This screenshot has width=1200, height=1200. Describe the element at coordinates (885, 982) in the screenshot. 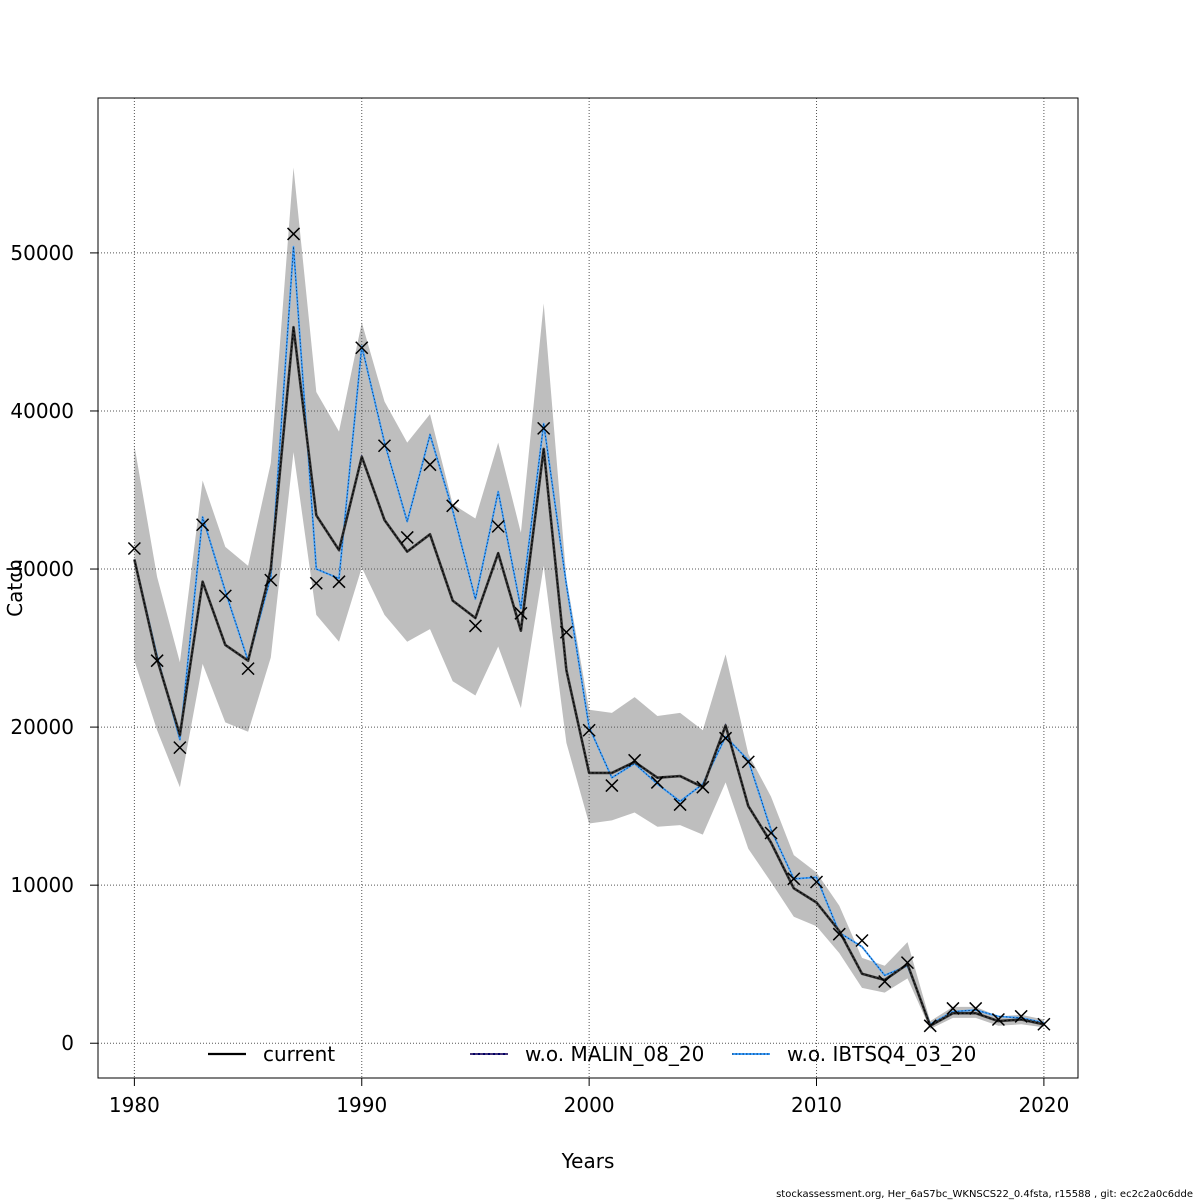

I see `observed-point-2013` at that location.